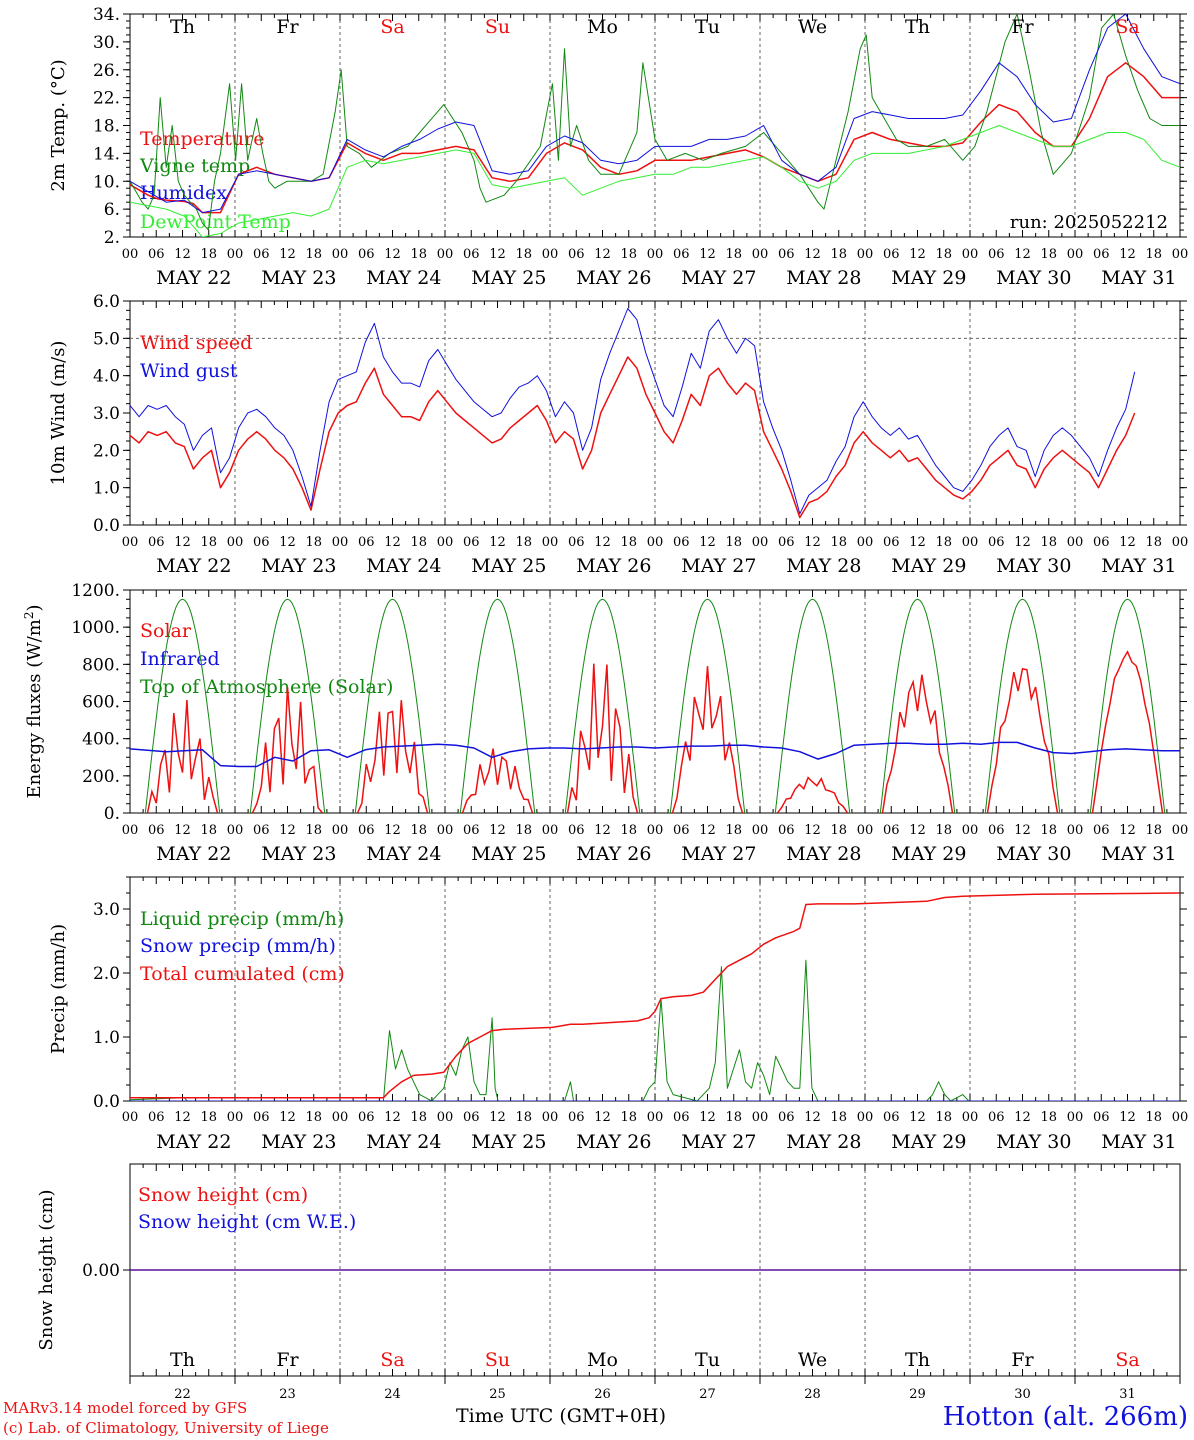 The image size is (1194, 1440). I want to click on day-of-week-label: Th, so click(182, 1360).